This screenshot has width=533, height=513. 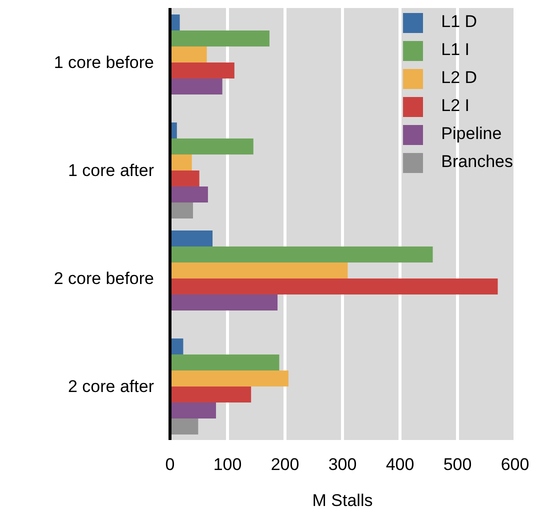 I want to click on x-tick-label: 400, so click(x=400, y=464).